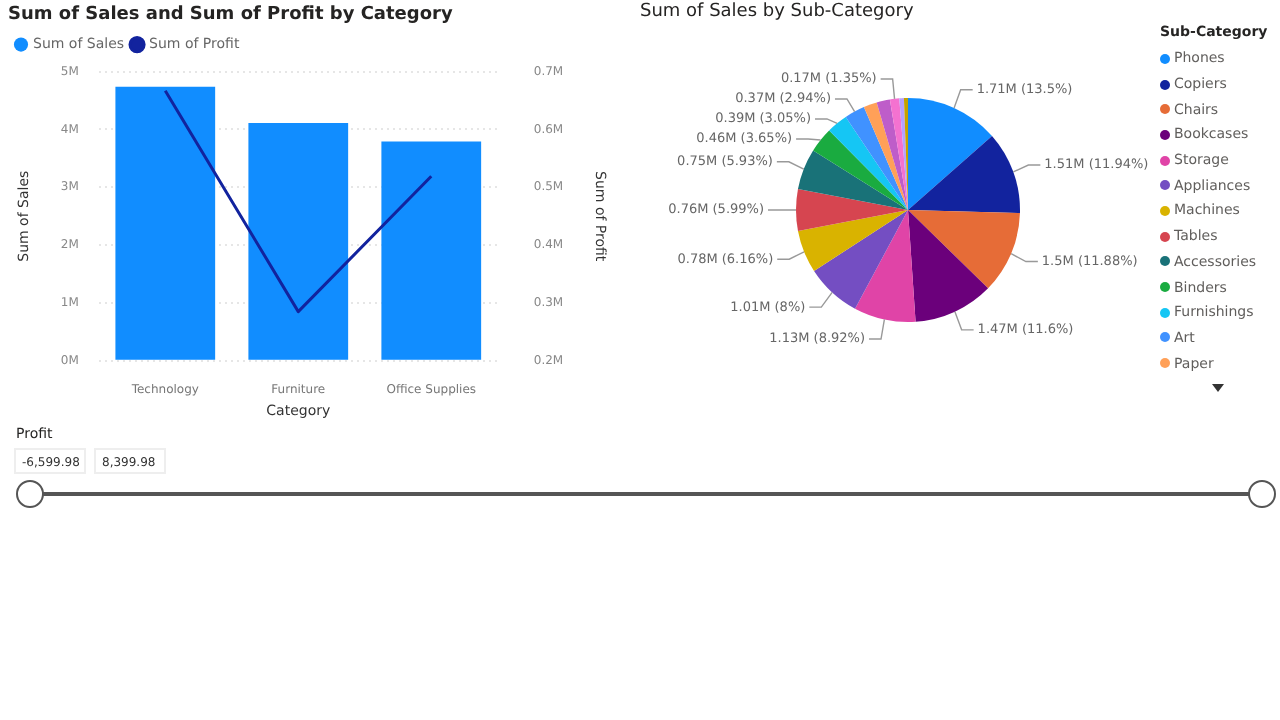 This screenshot has width=1280, height=720. I want to click on chart-title: Sum of Sales by Sub-Category, so click(777, 12).